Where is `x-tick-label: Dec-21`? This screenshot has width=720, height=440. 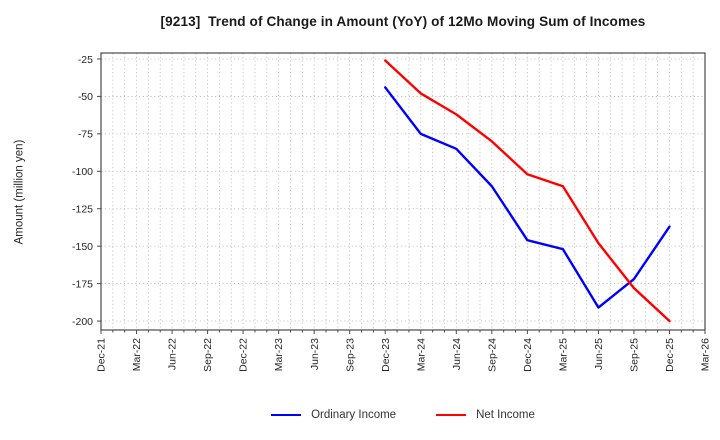
x-tick-label: Dec-21 is located at coordinates (102, 355).